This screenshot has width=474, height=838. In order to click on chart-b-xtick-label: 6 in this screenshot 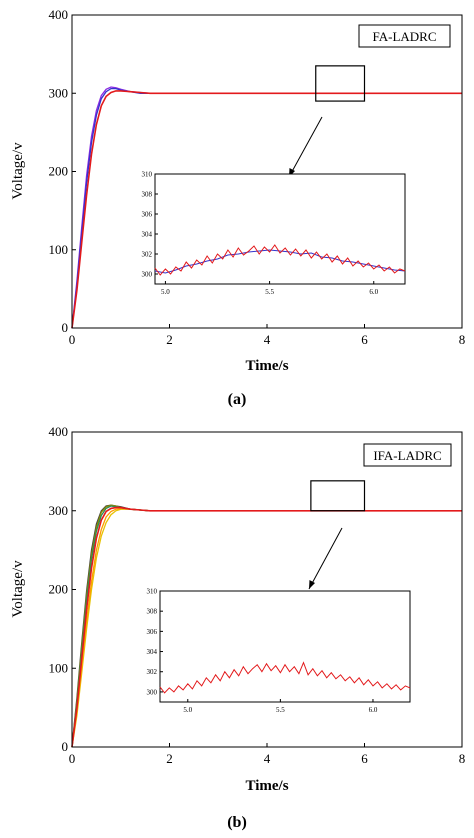, I will do `click(364, 758)`.